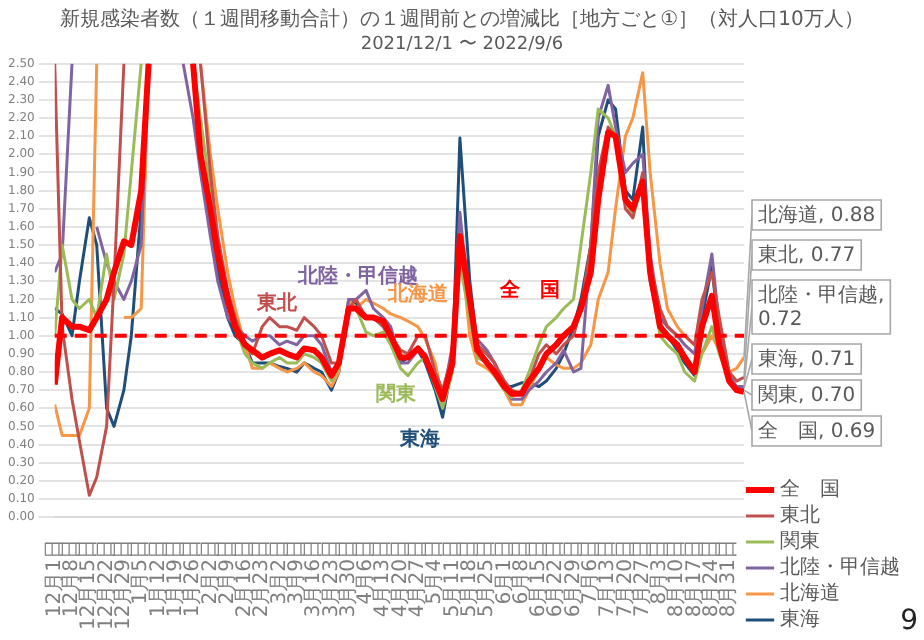 This screenshot has height=640, width=924. I want to click on annotation: 関東, so click(396, 393).